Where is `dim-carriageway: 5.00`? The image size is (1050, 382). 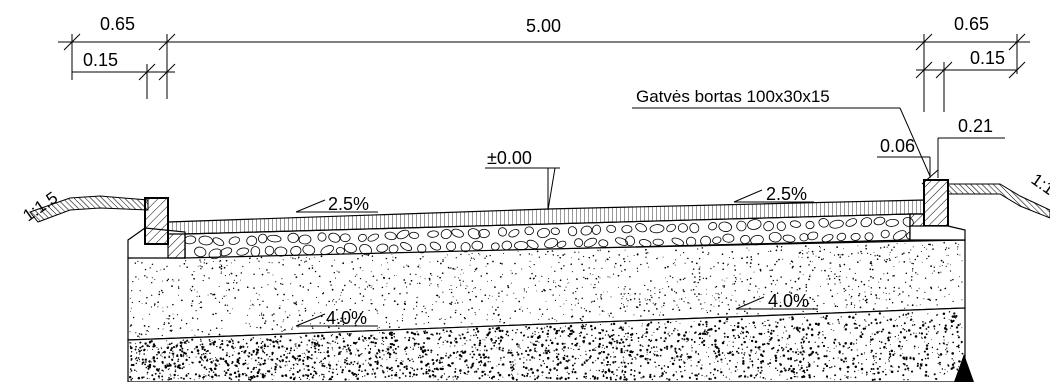 dim-carriageway: 5.00 is located at coordinates (543, 26).